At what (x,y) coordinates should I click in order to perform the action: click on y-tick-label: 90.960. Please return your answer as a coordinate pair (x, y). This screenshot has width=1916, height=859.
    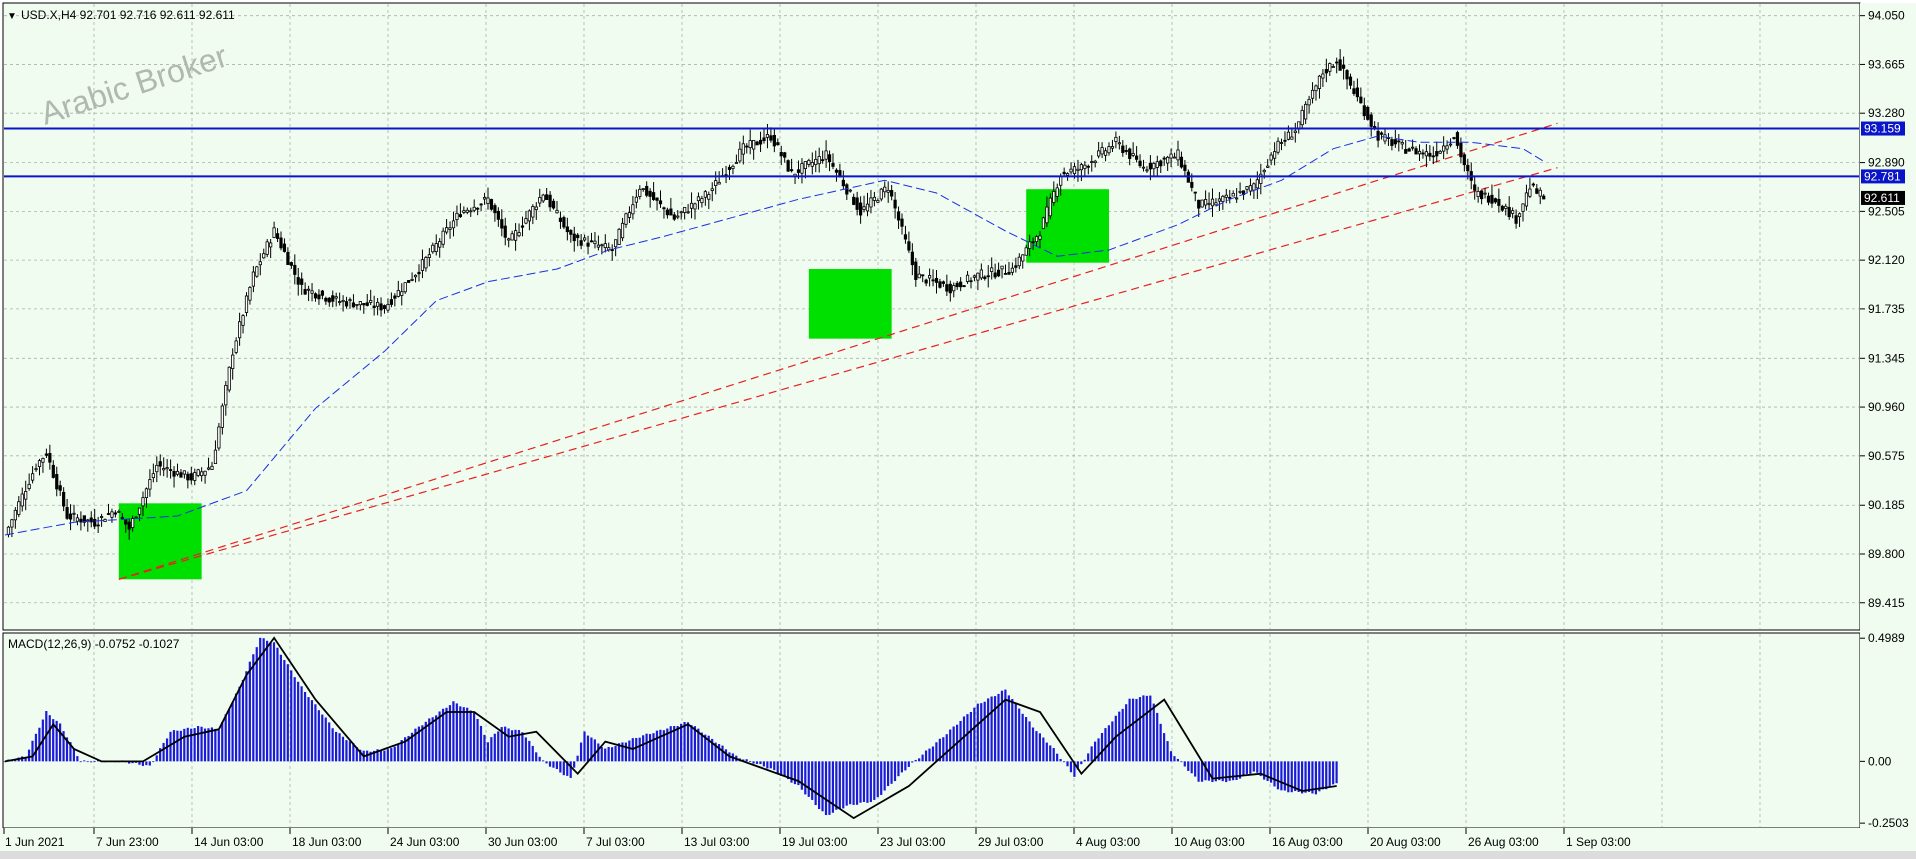
    Looking at the image, I should click on (1886, 407).